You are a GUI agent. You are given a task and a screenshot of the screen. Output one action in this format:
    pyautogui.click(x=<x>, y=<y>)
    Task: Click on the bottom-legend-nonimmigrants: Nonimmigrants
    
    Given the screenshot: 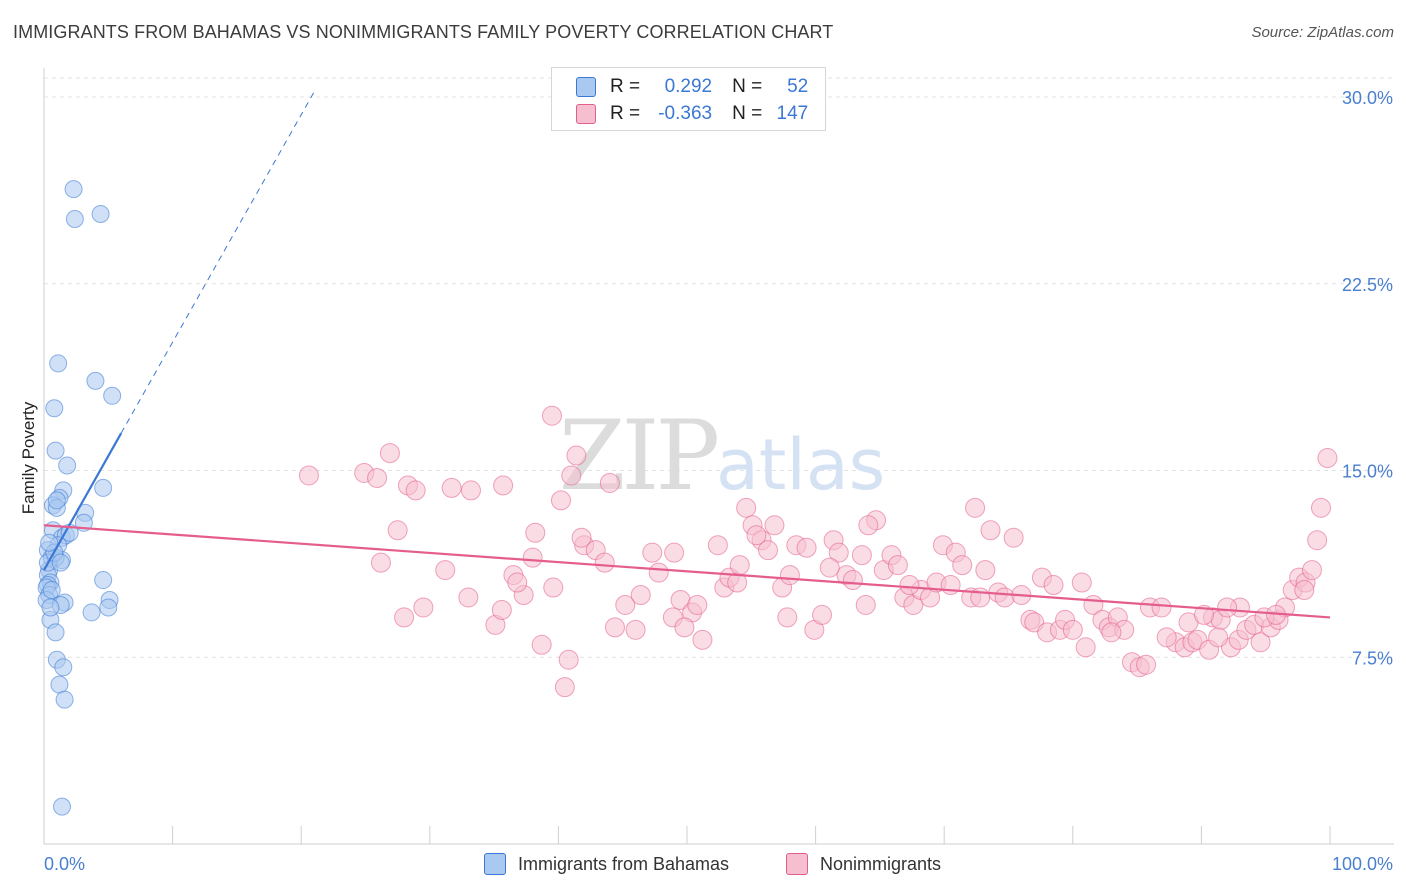 What is the action you would take?
    pyautogui.click(x=863, y=864)
    